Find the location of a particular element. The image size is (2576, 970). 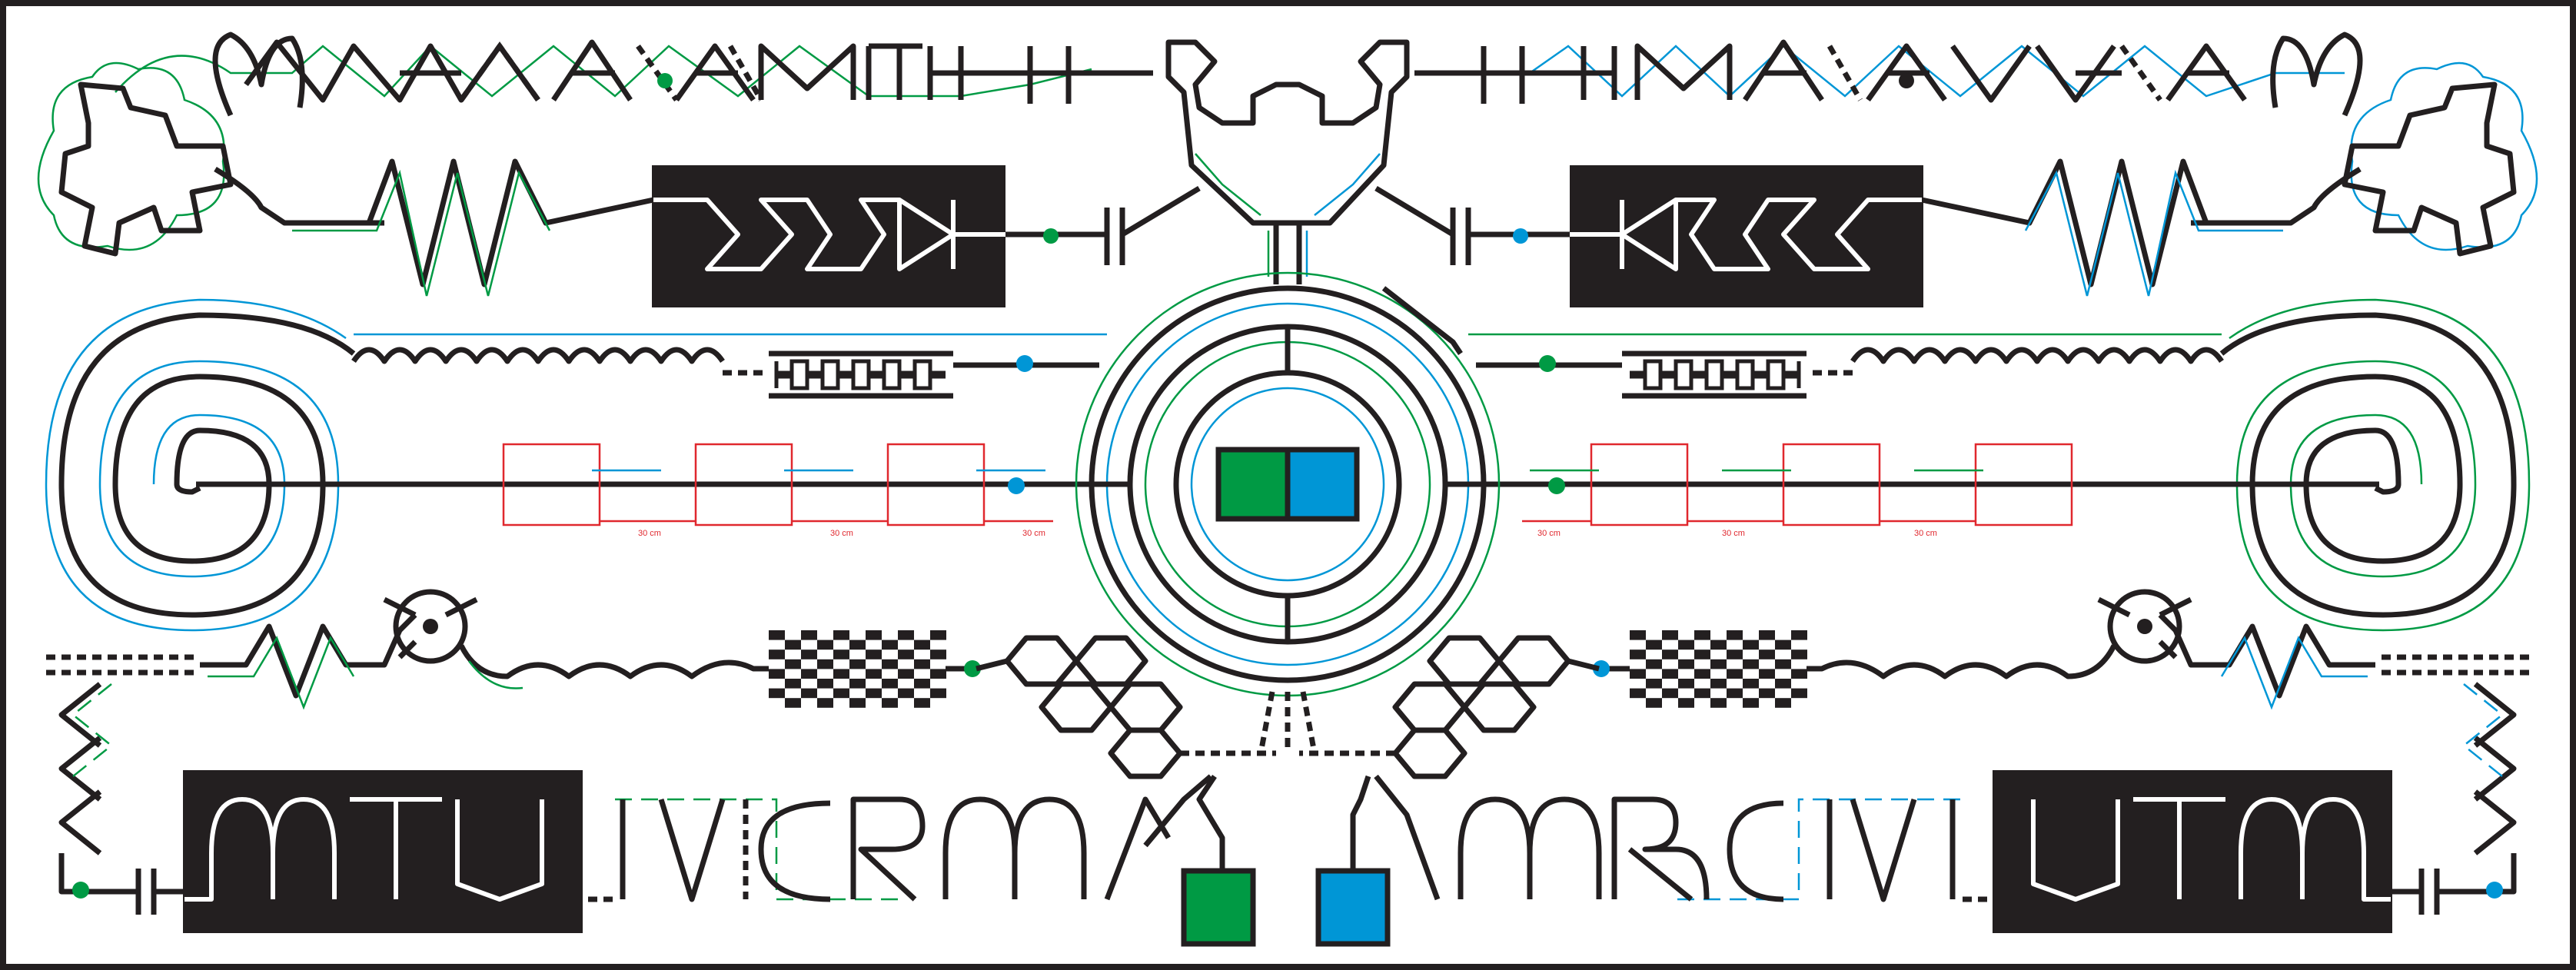

gear-shape-right is located at coordinates (2364, 159).